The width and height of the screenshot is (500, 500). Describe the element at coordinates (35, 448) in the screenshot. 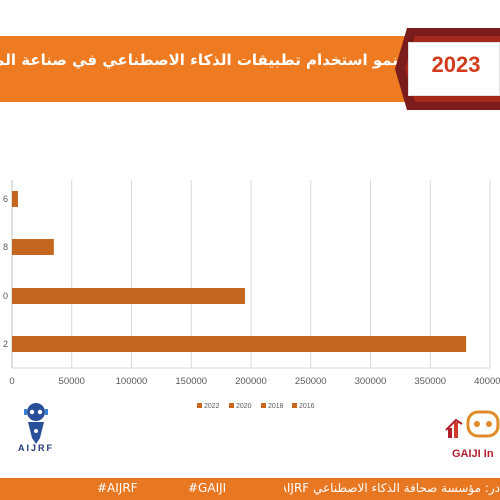

I see `aijrf-logo-text: AIJRF` at that location.